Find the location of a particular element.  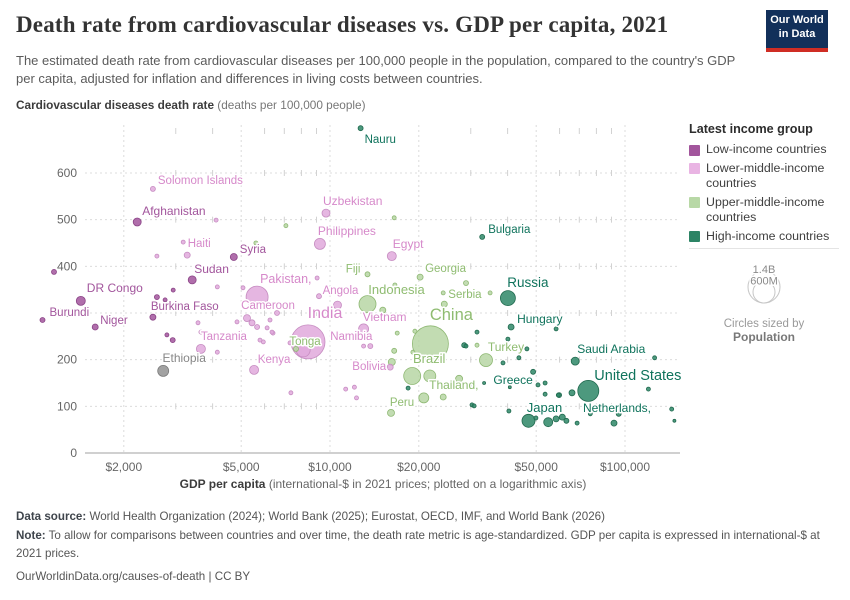

country-label-afghanistan: Afghanistan is located at coordinates (174, 211).